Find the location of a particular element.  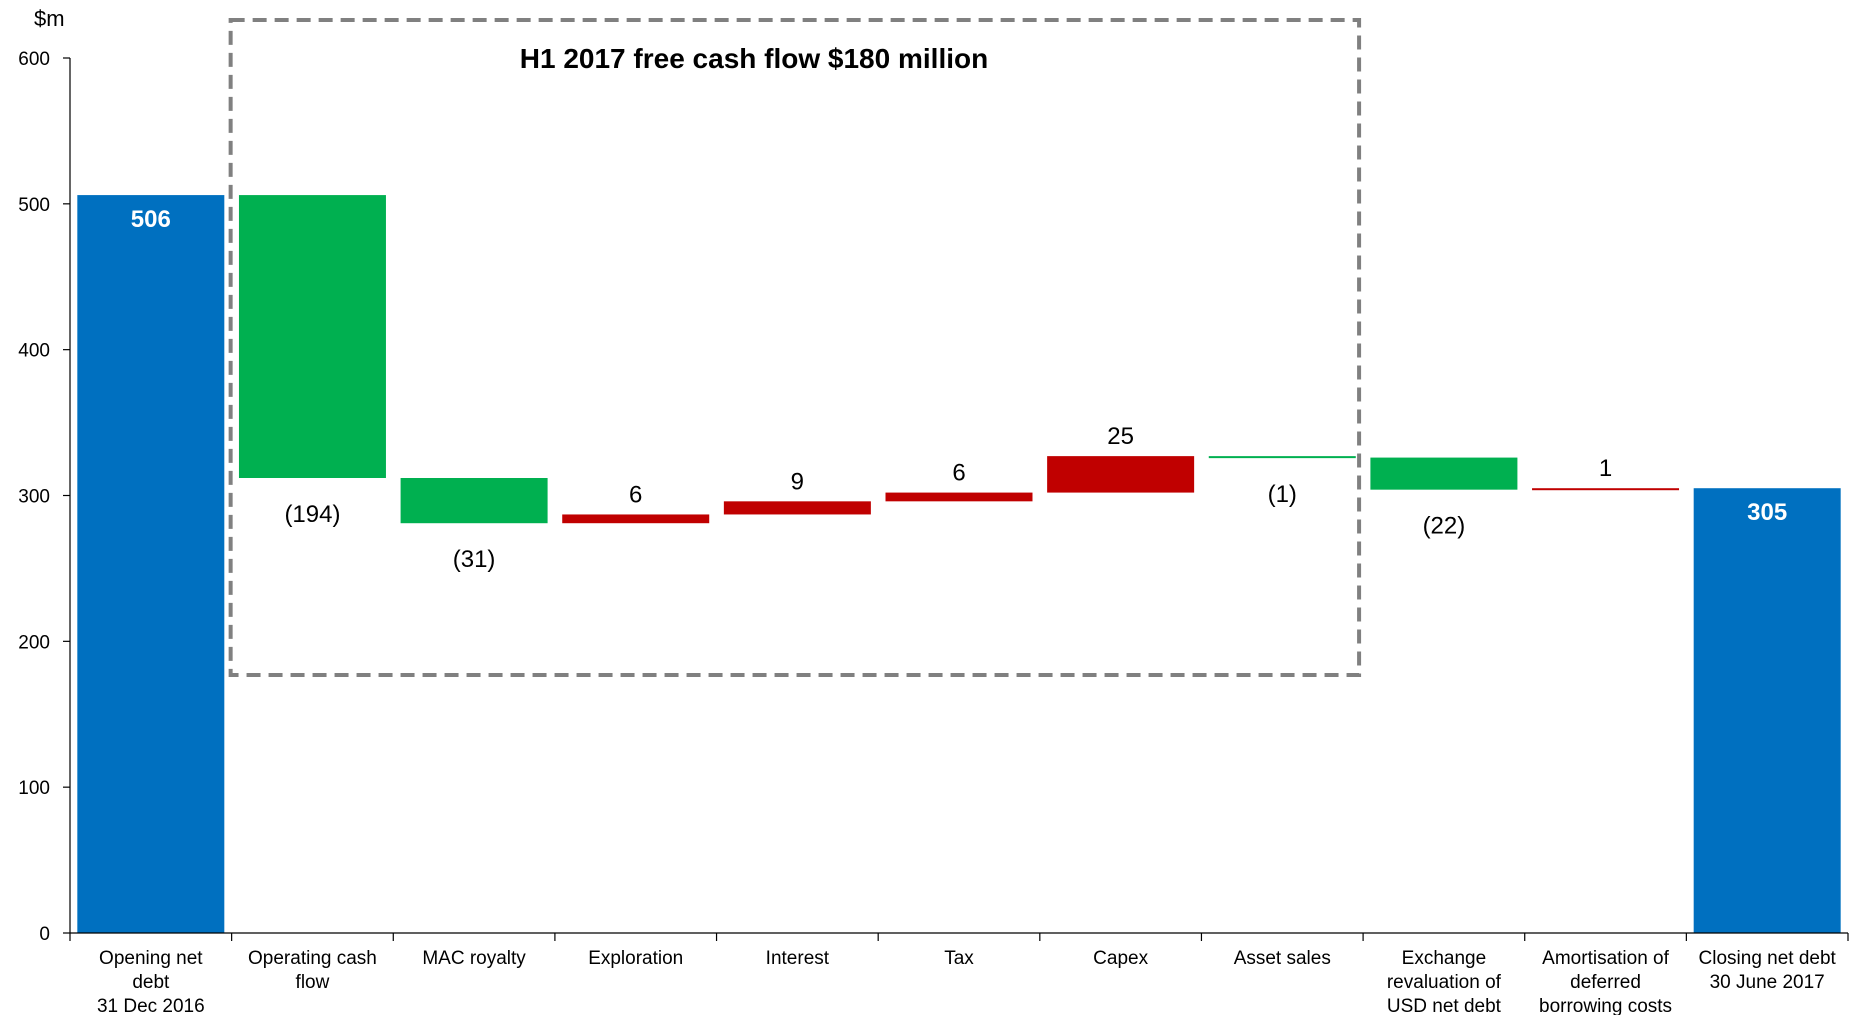

category-label-line: Tax is located at coordinates (959, 958).